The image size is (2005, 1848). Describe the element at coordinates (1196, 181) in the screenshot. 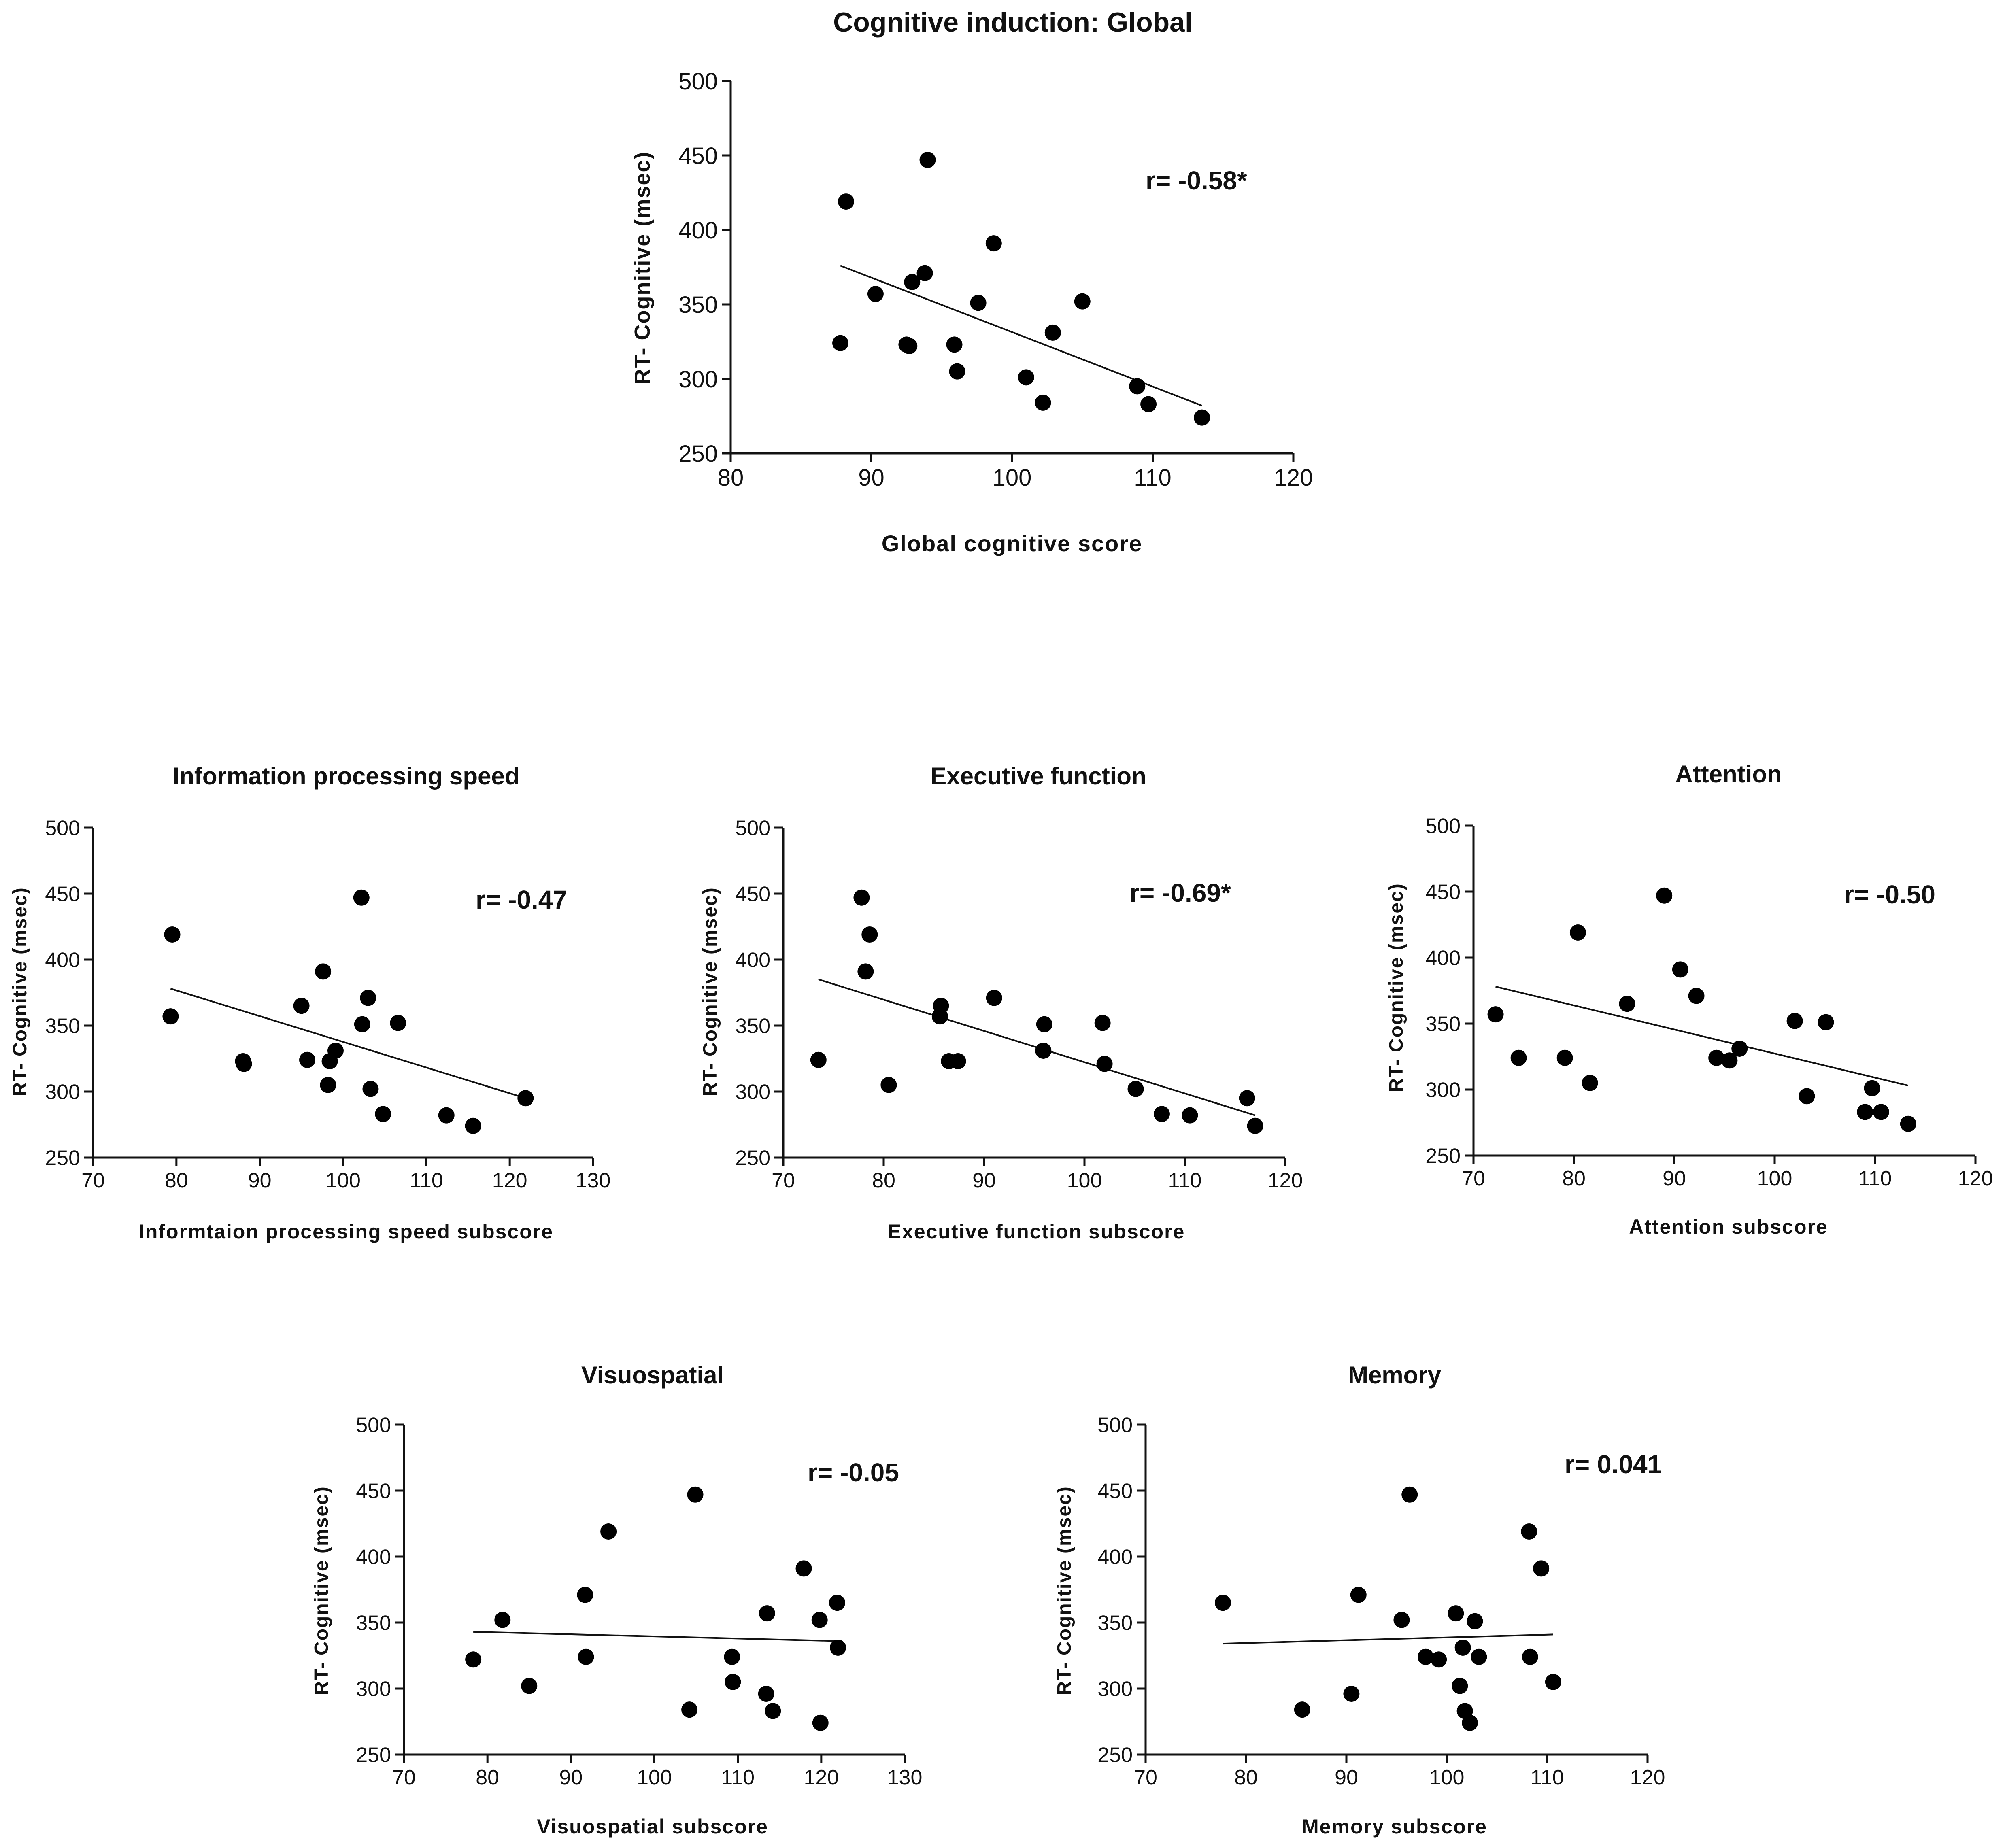

I see `correlation-label: r= -0.58*` at that location.